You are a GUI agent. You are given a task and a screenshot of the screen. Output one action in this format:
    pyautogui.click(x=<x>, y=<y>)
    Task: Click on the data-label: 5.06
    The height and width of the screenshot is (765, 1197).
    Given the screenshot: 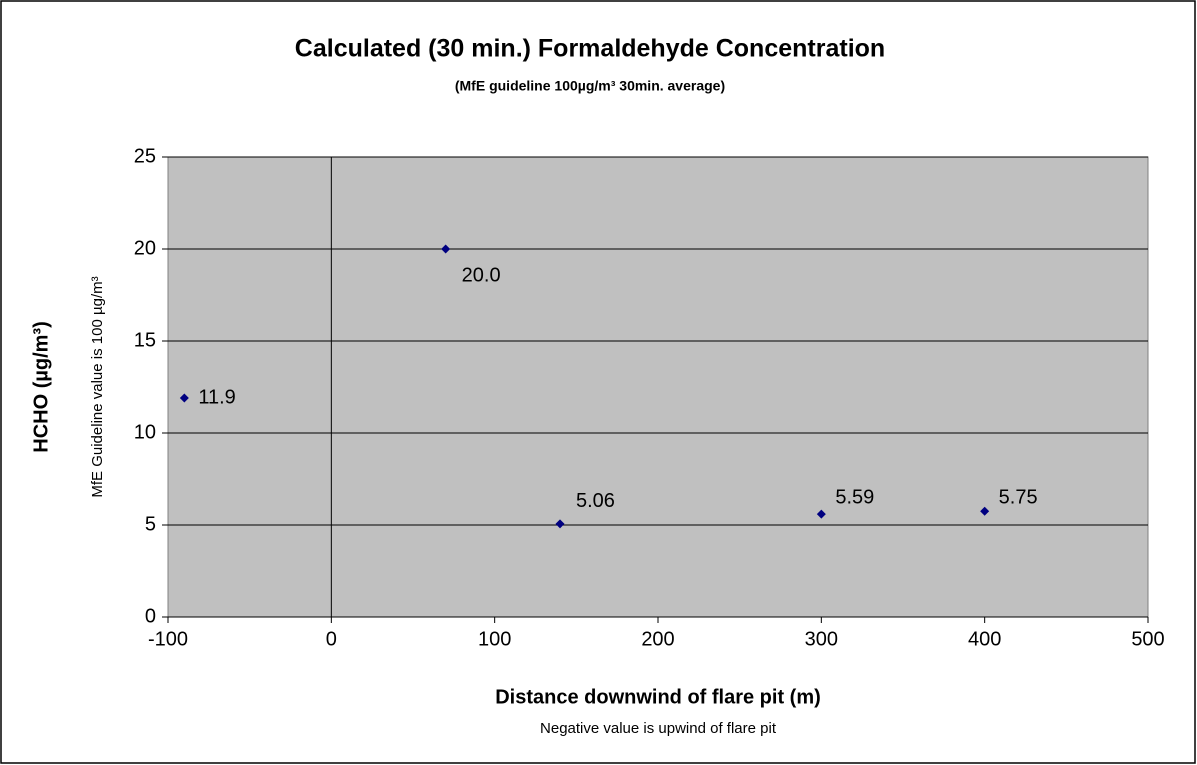 What is the action you would take?
    pyautogui.click(x=595, y=501)
    